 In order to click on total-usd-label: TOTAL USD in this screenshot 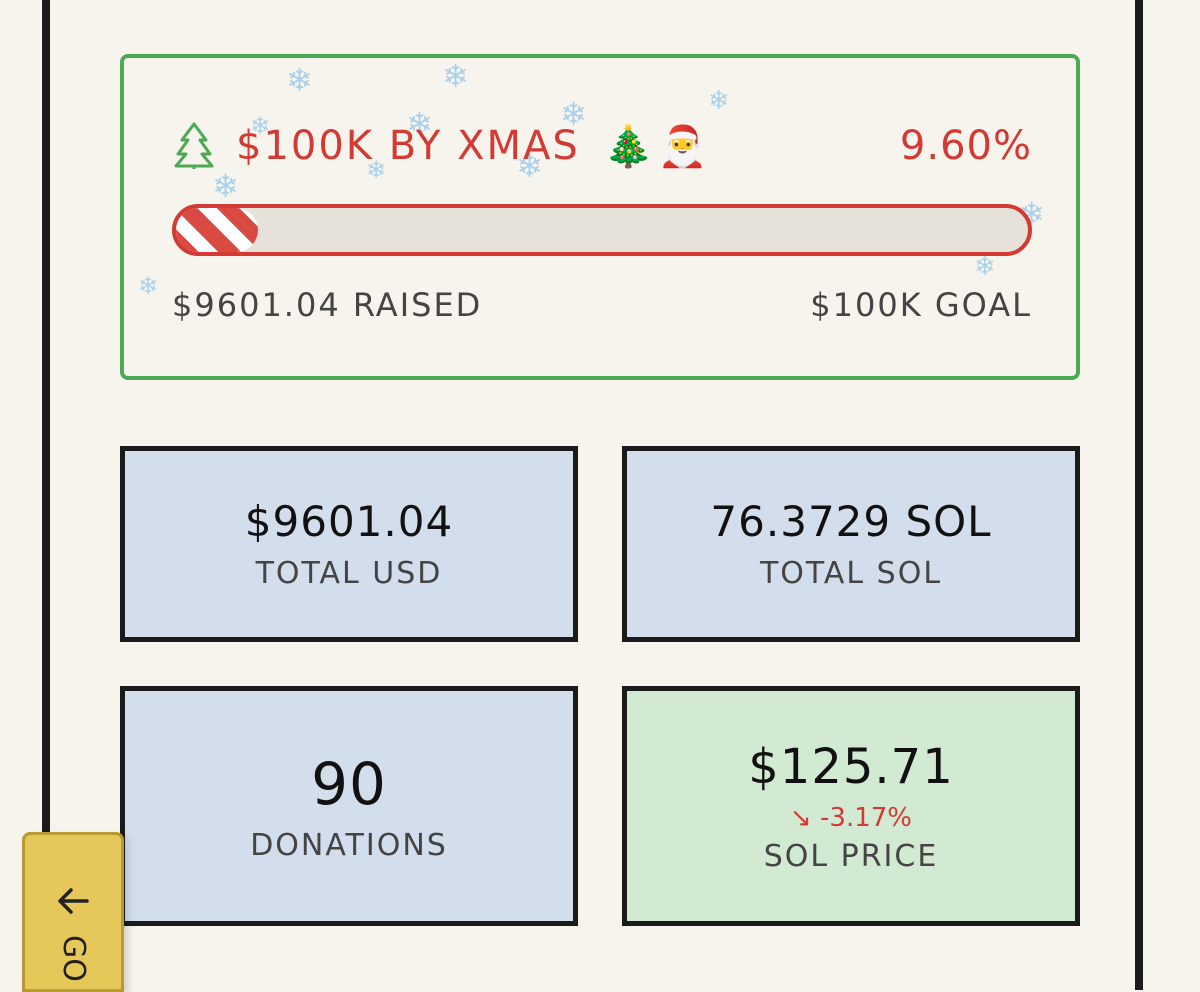, I will do `click(349, 573)`.